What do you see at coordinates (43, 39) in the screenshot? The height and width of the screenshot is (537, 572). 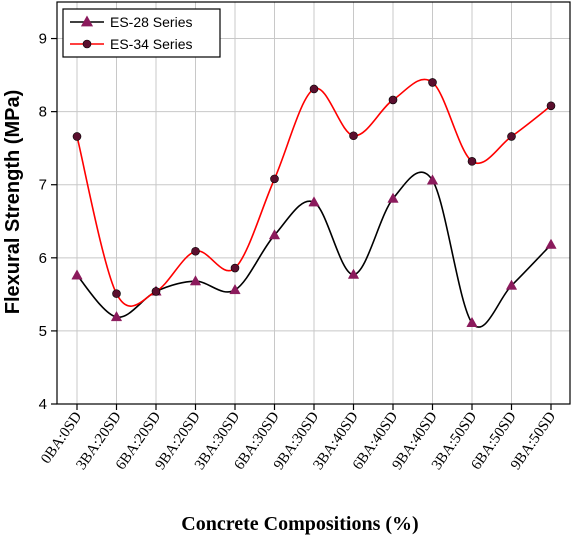 I see `y-tick-label: 9` at bounding box center [43, 39].